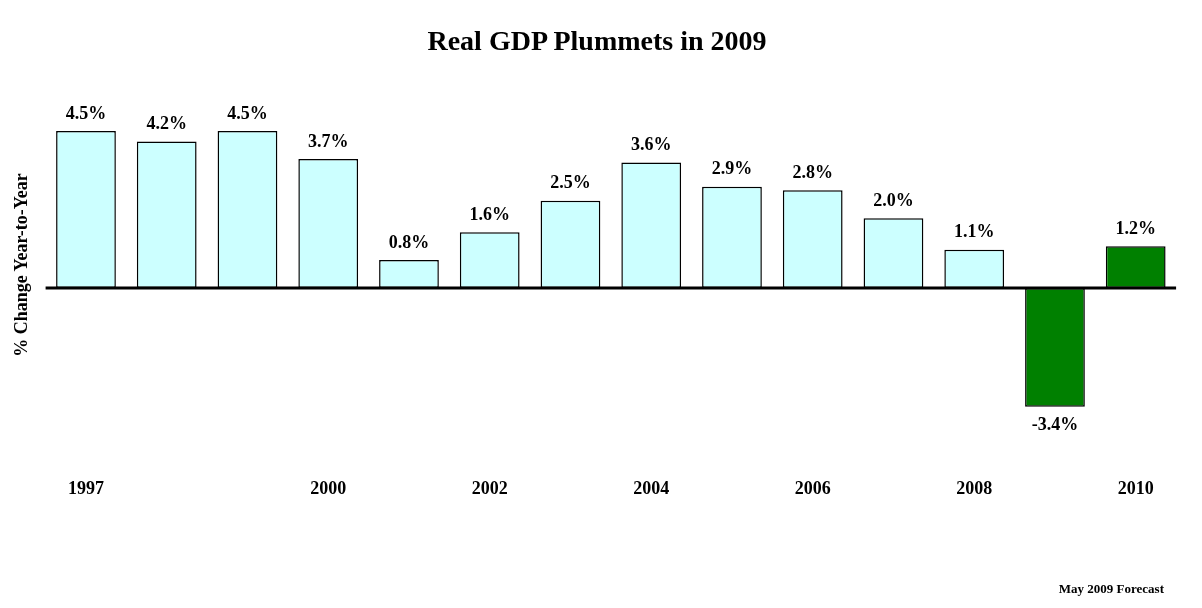 The width and height of the screenshot is (1202, 608). What do you see at coordinates (893, 199) in the screenshot?
I see `data-label: 2.0%` at bounding box center [893, 199].